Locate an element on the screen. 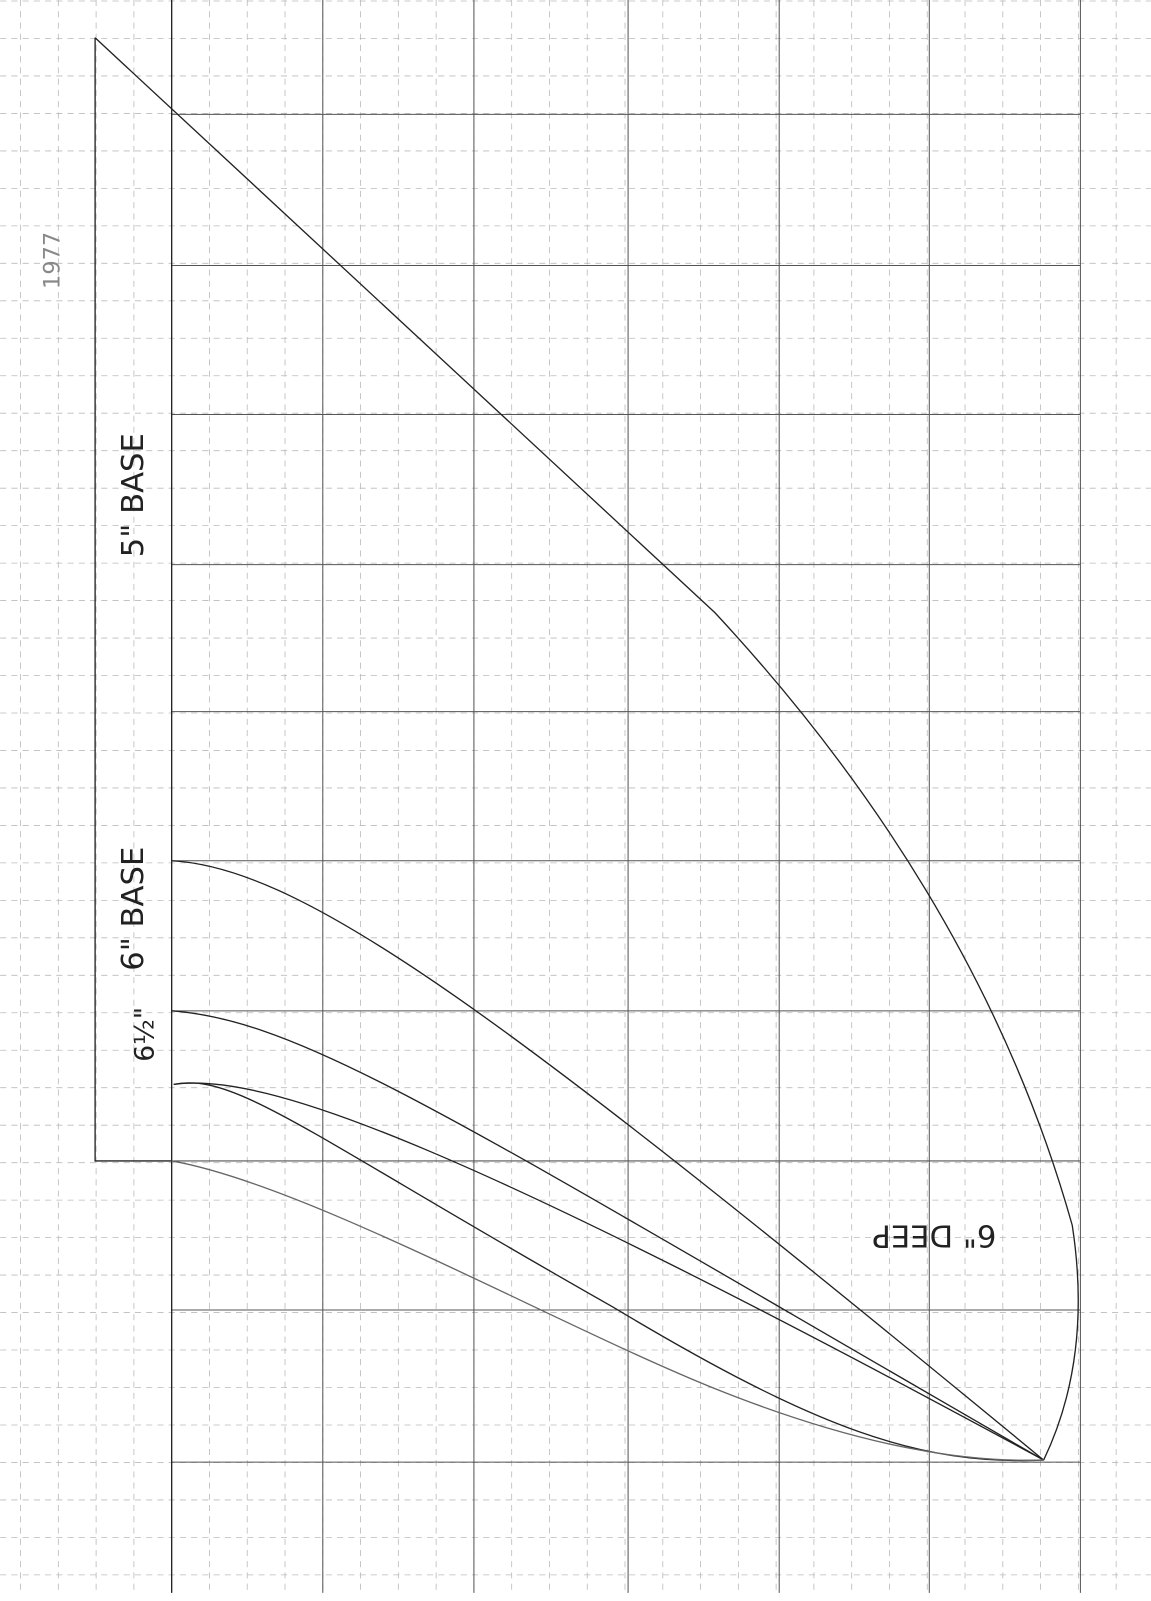 This screenshot has width=1151, height=1601. label-6-half: 6½" is located at coordinates (144, 1034).